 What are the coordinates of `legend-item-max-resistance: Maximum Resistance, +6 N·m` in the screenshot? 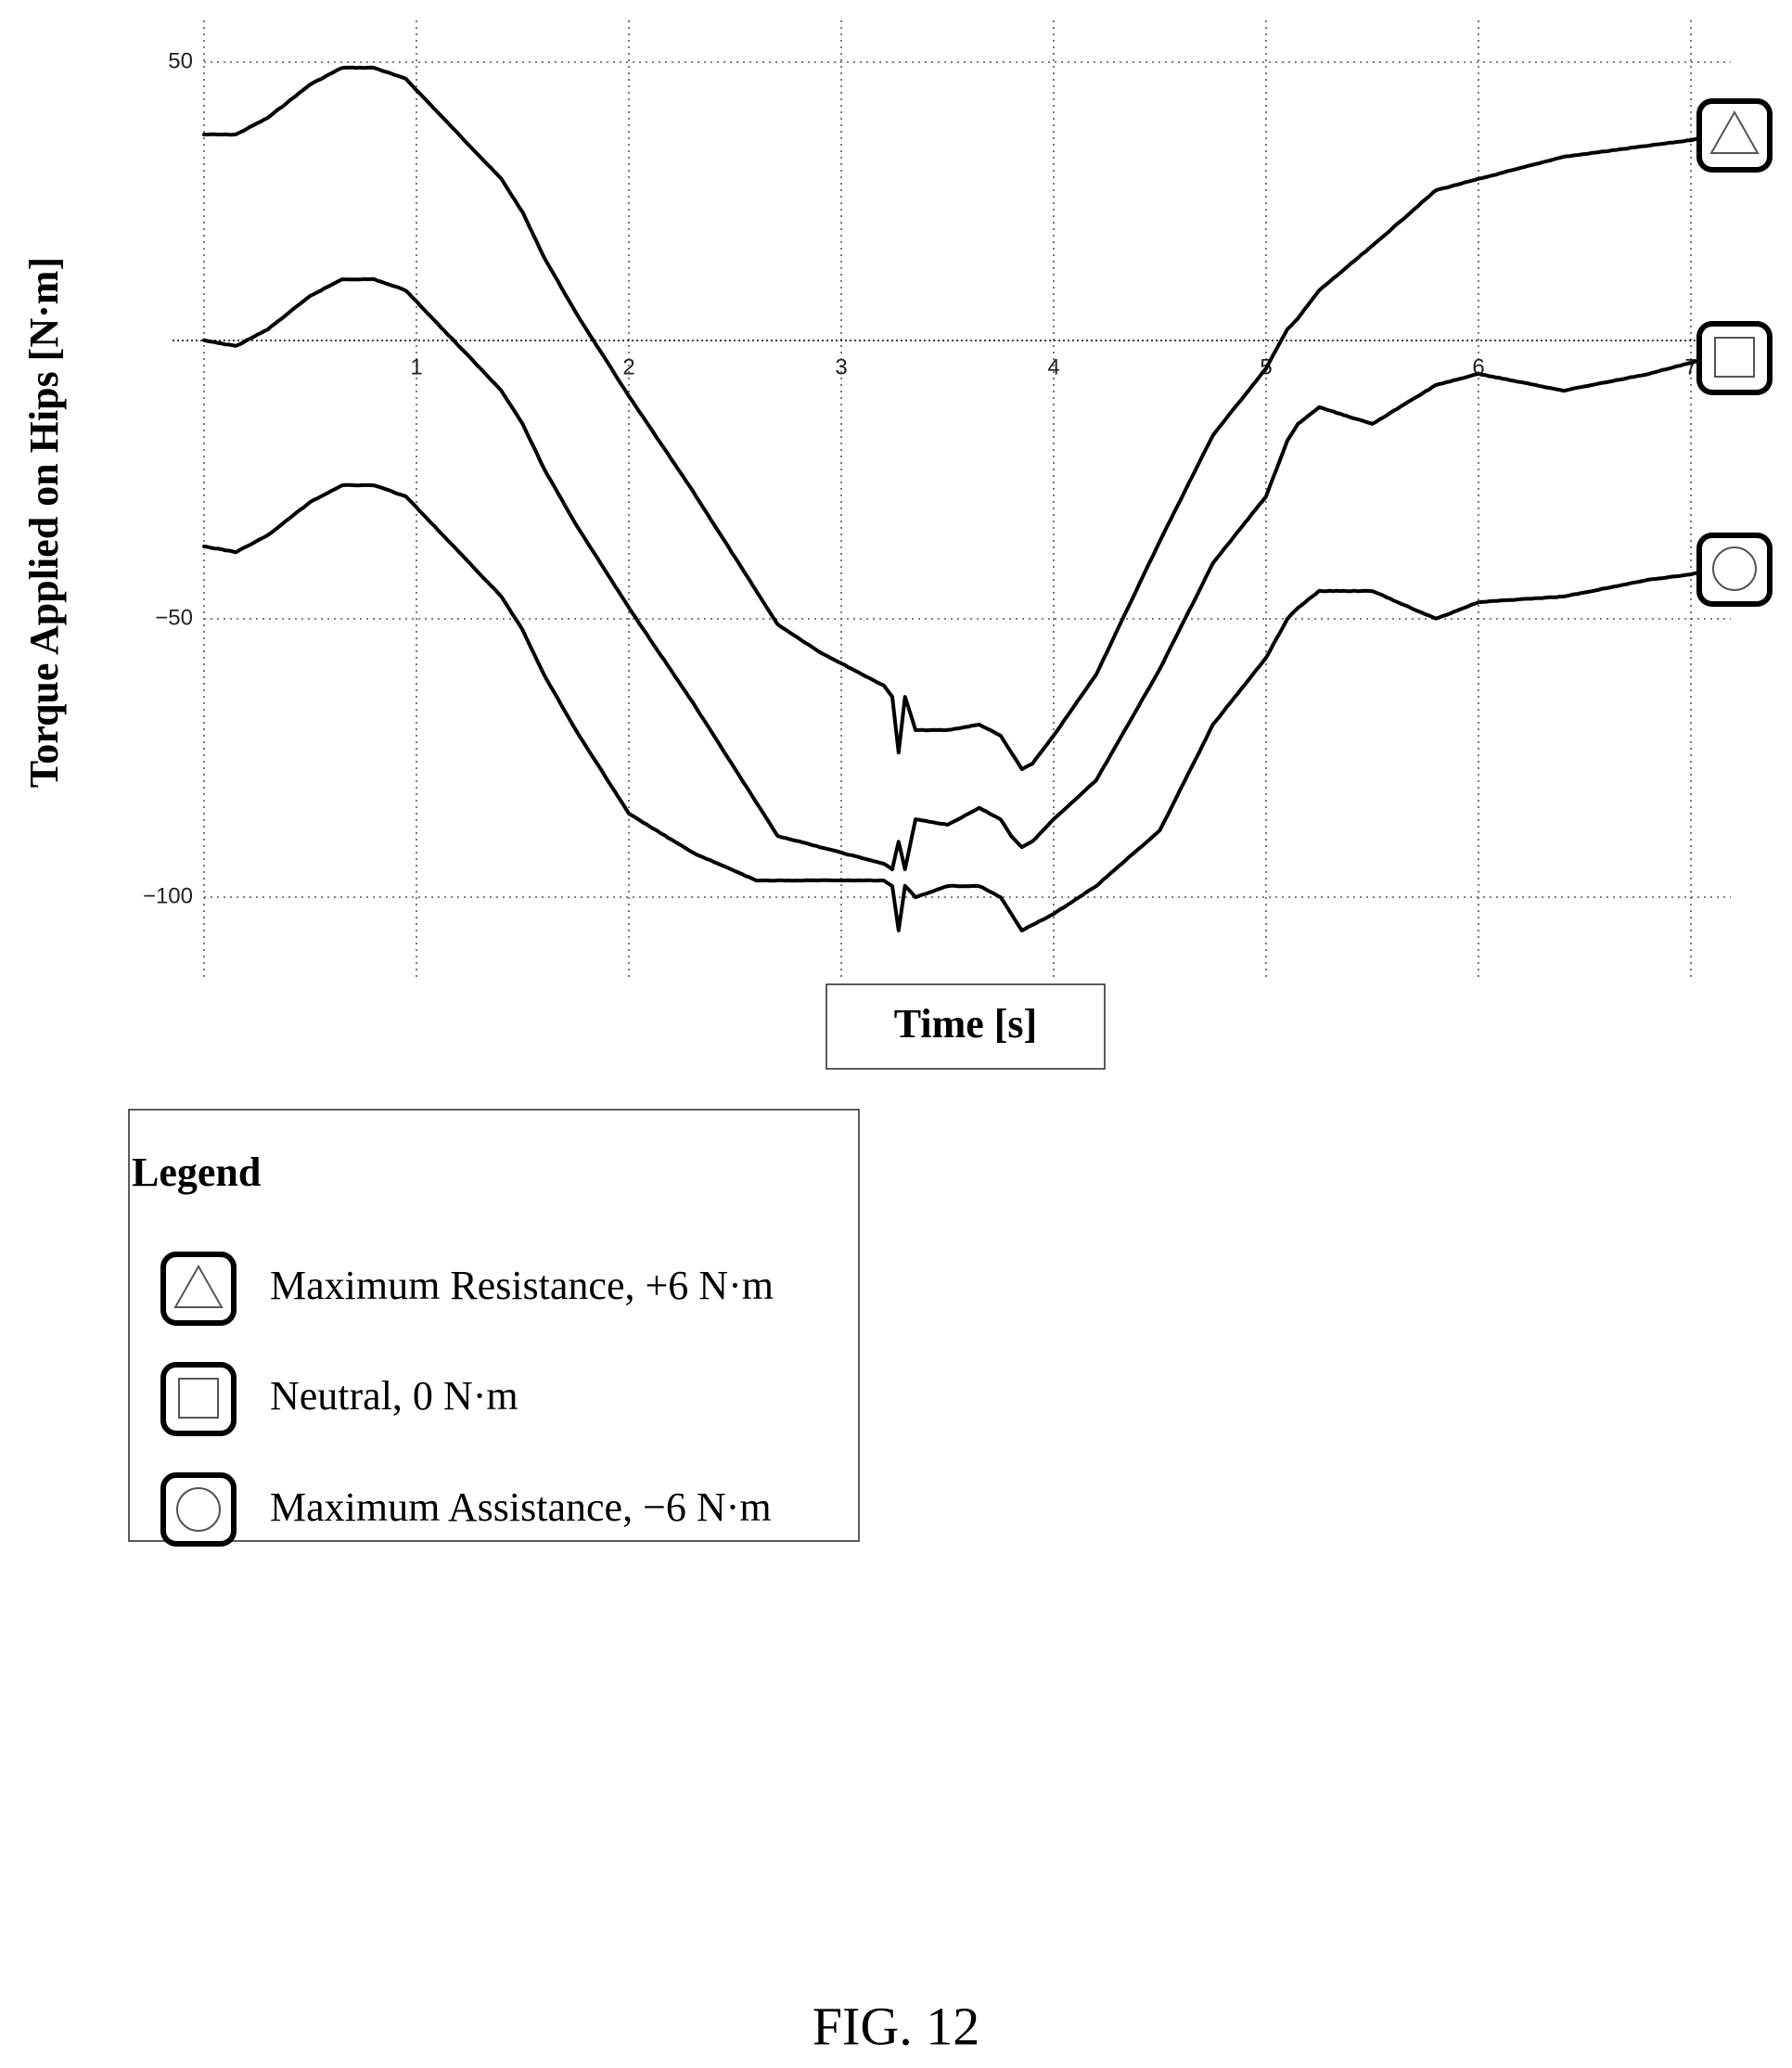 It's located at (467, 1289).